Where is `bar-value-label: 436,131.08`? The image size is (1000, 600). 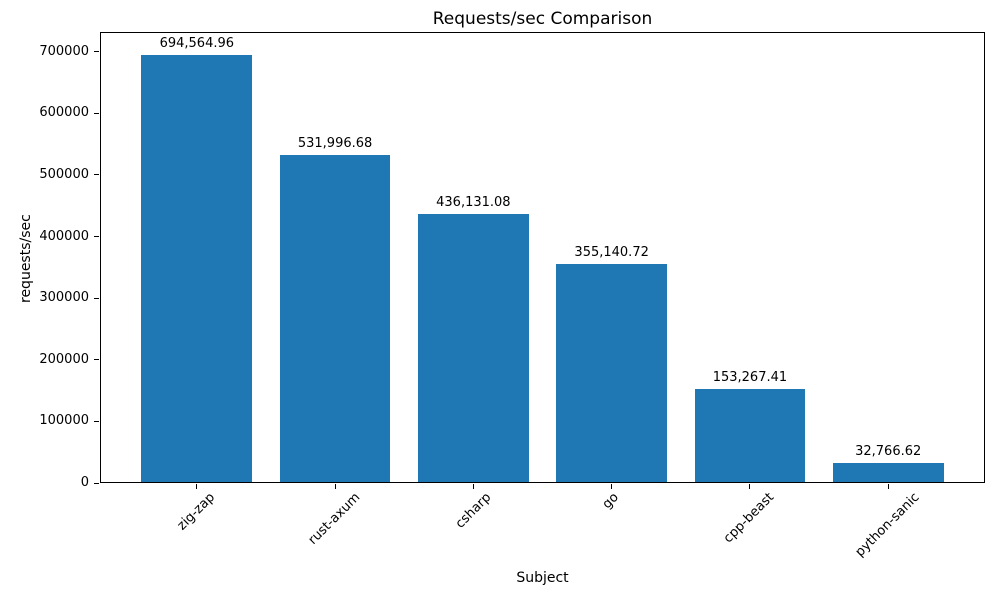 bar-value-label: 436,131.08 is located at coordinates (473, 203).